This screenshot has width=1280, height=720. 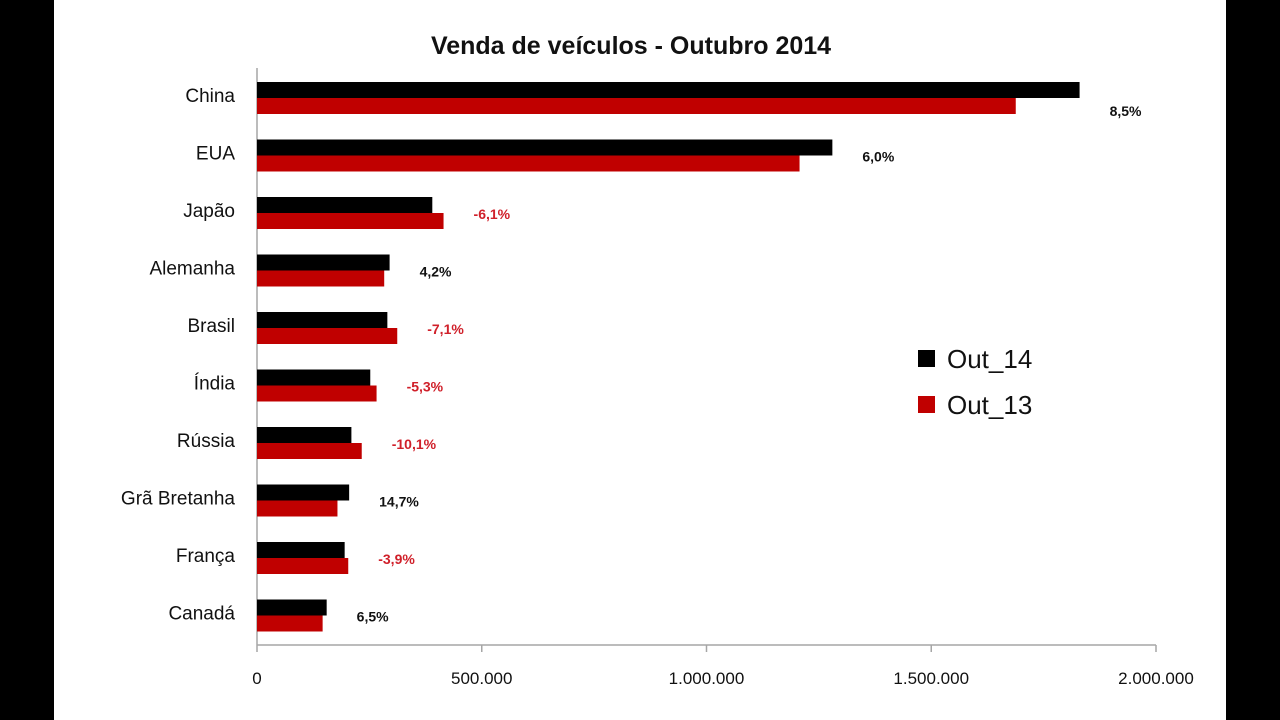 I want to click on change-label-cat-8: -3,9%, so click(x=396, y=559).